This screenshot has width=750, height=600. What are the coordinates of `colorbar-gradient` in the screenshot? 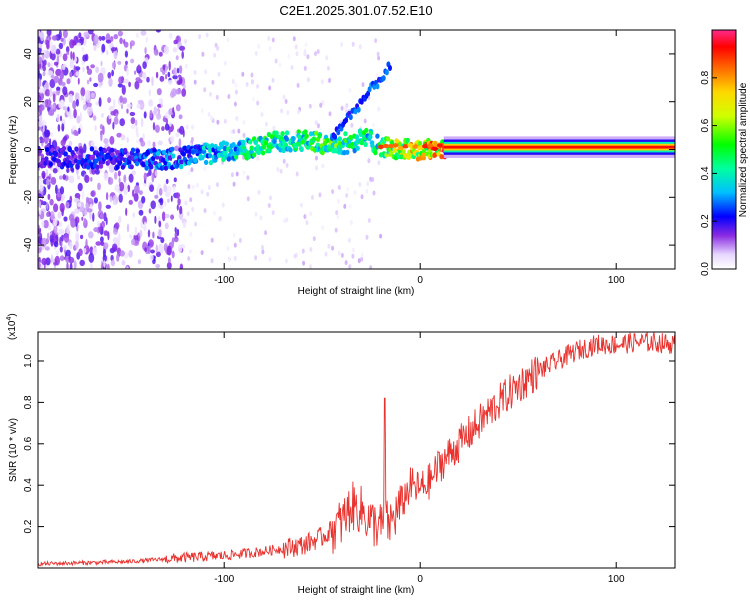 It's located at (724, 149).